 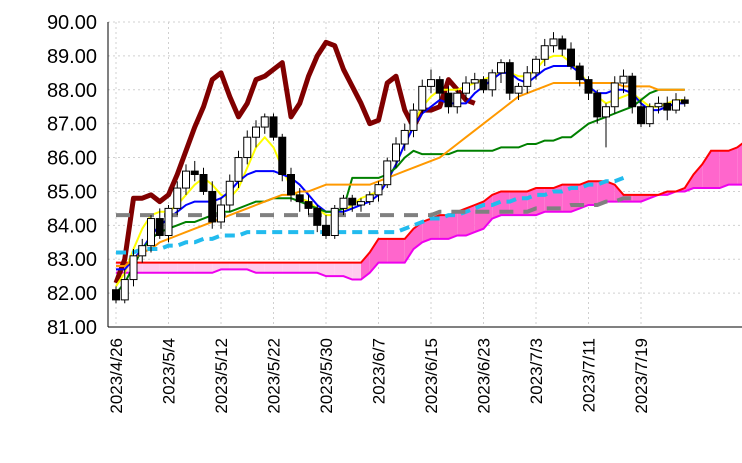 What do you see at coordinates (72, 226) in the screenshot?
I see `y-tick-label: 84.00` at bounding box center [72, 226].